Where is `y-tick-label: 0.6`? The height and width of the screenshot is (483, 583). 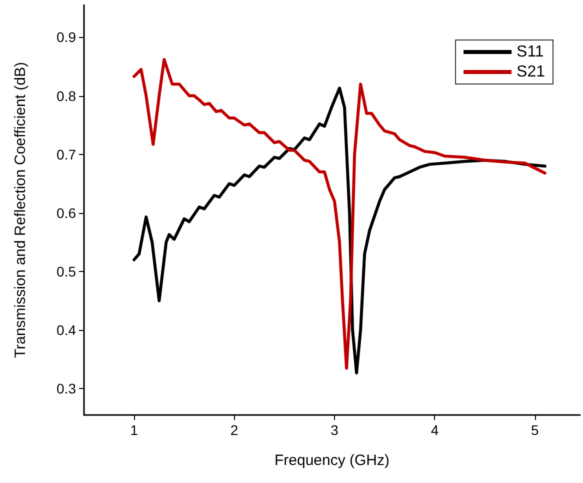 y-tick-label: 0.6 is located at coordinates (66, 212).